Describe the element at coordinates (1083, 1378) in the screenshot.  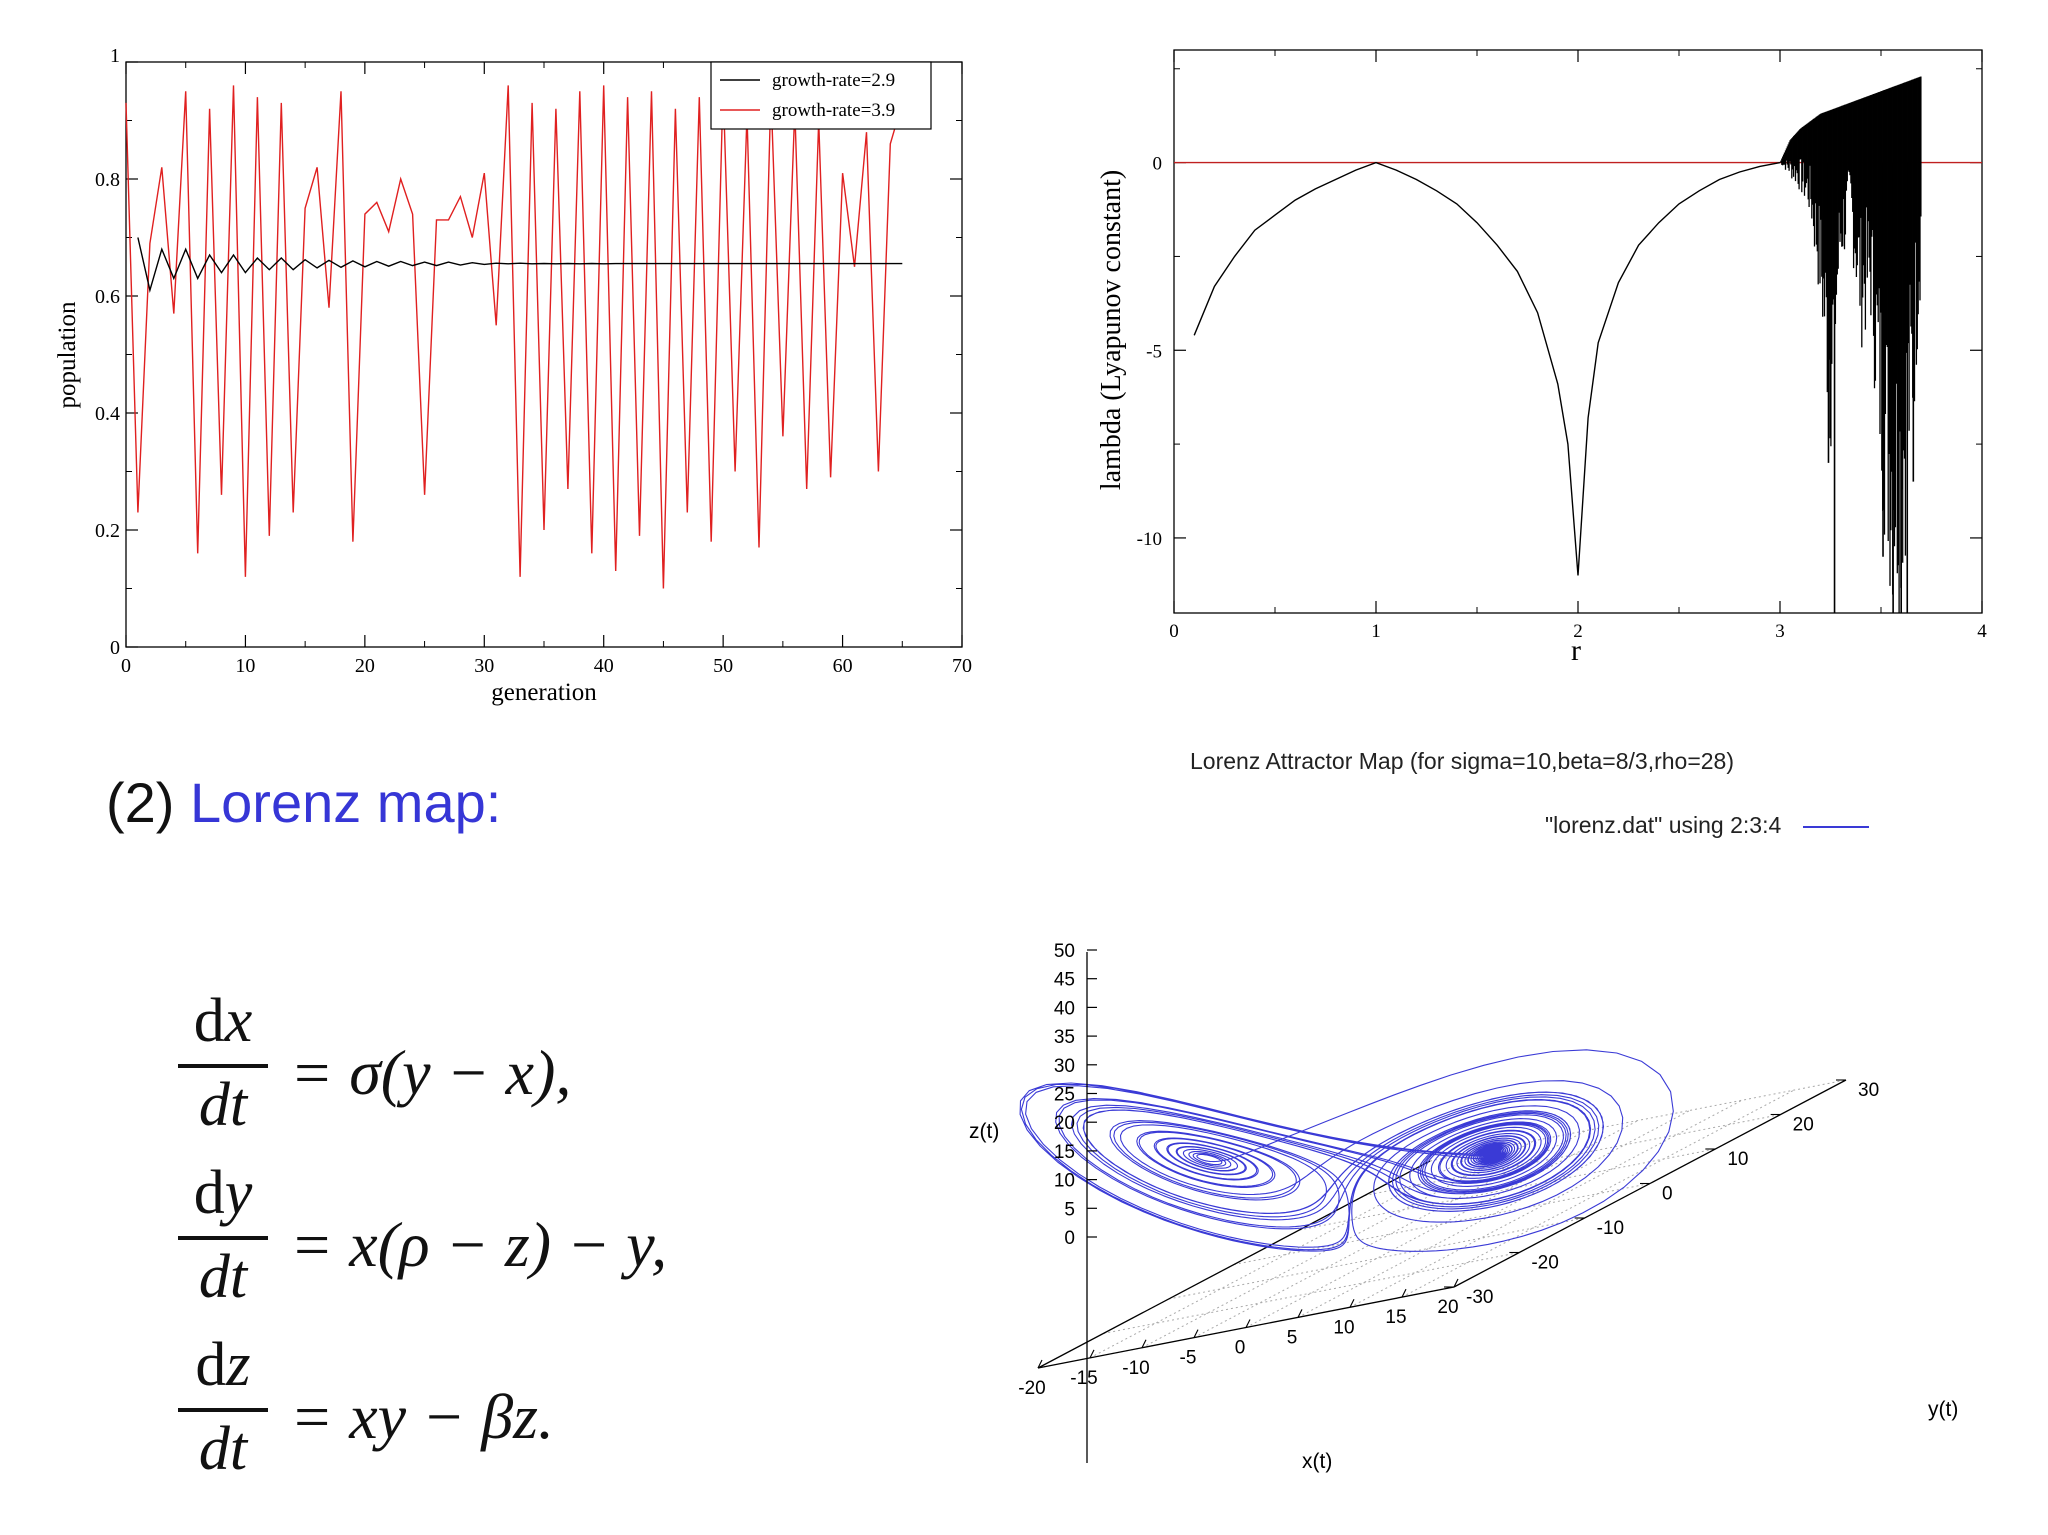
I see `x-tick-label: -15` at that location.